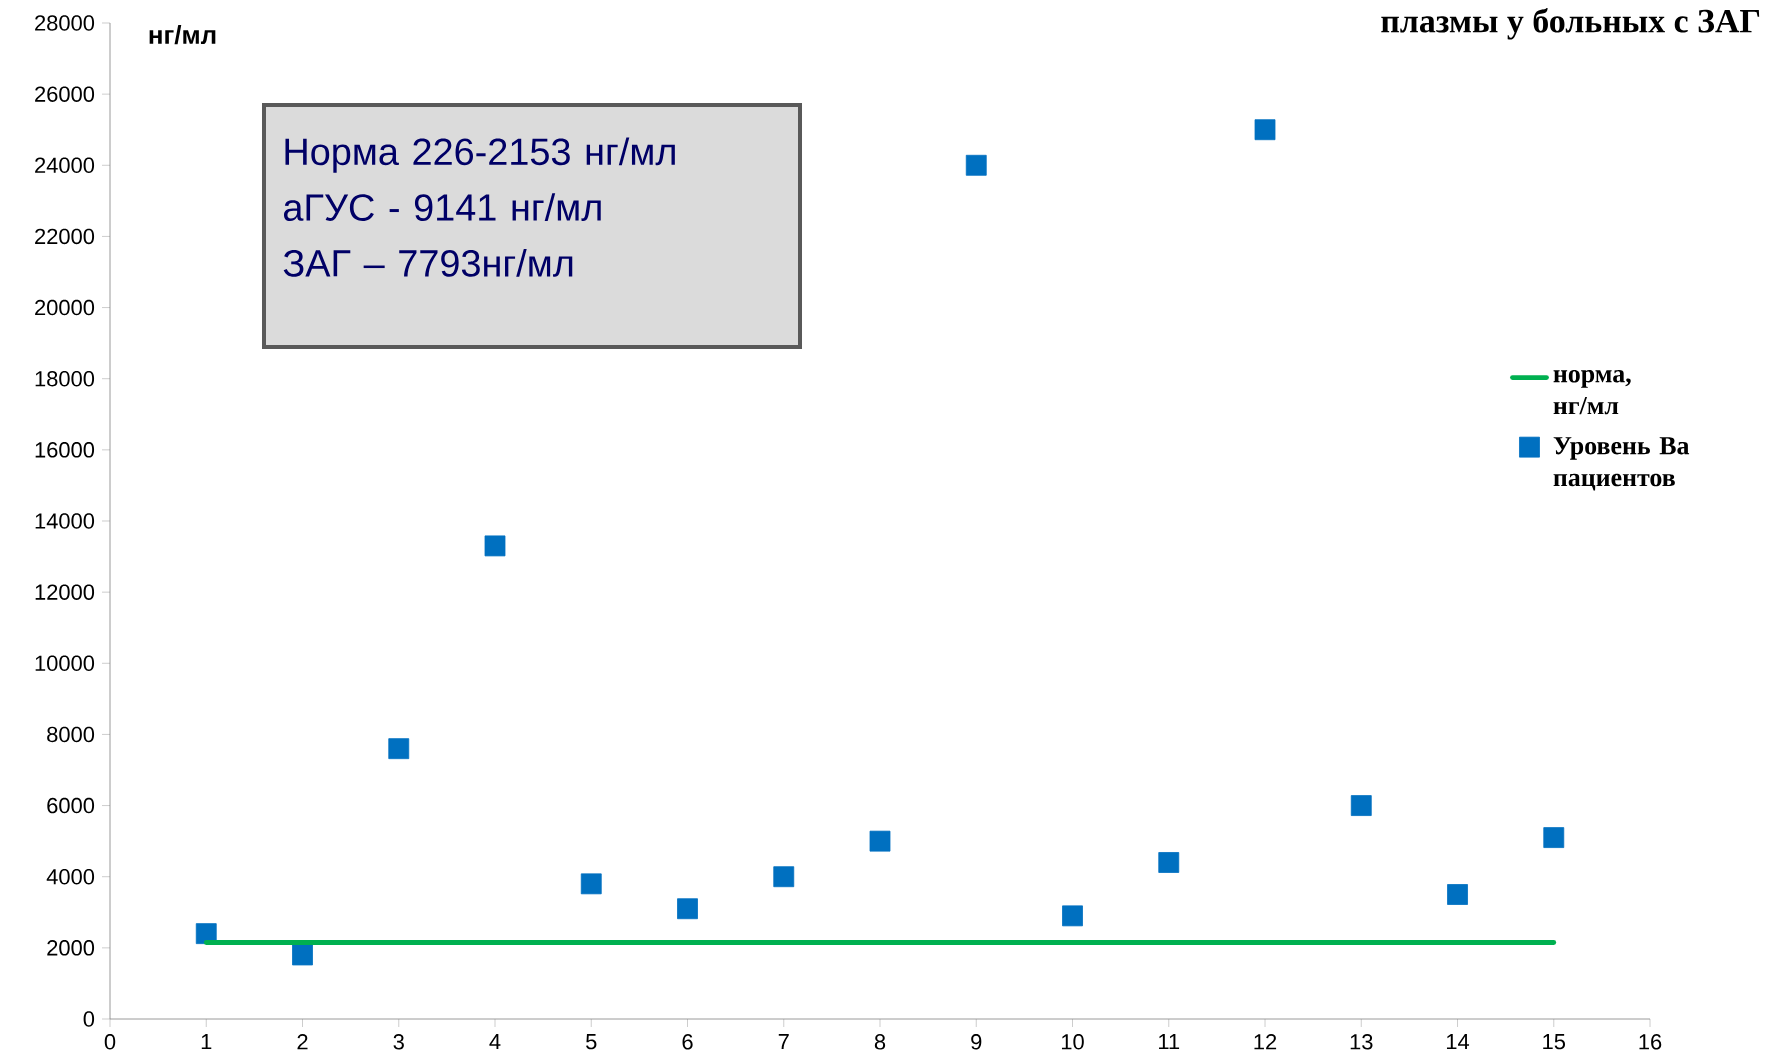  Describe the element at coordinates (206, 1042) in the screenshot. I see `x-tick-label: 1` at that location.